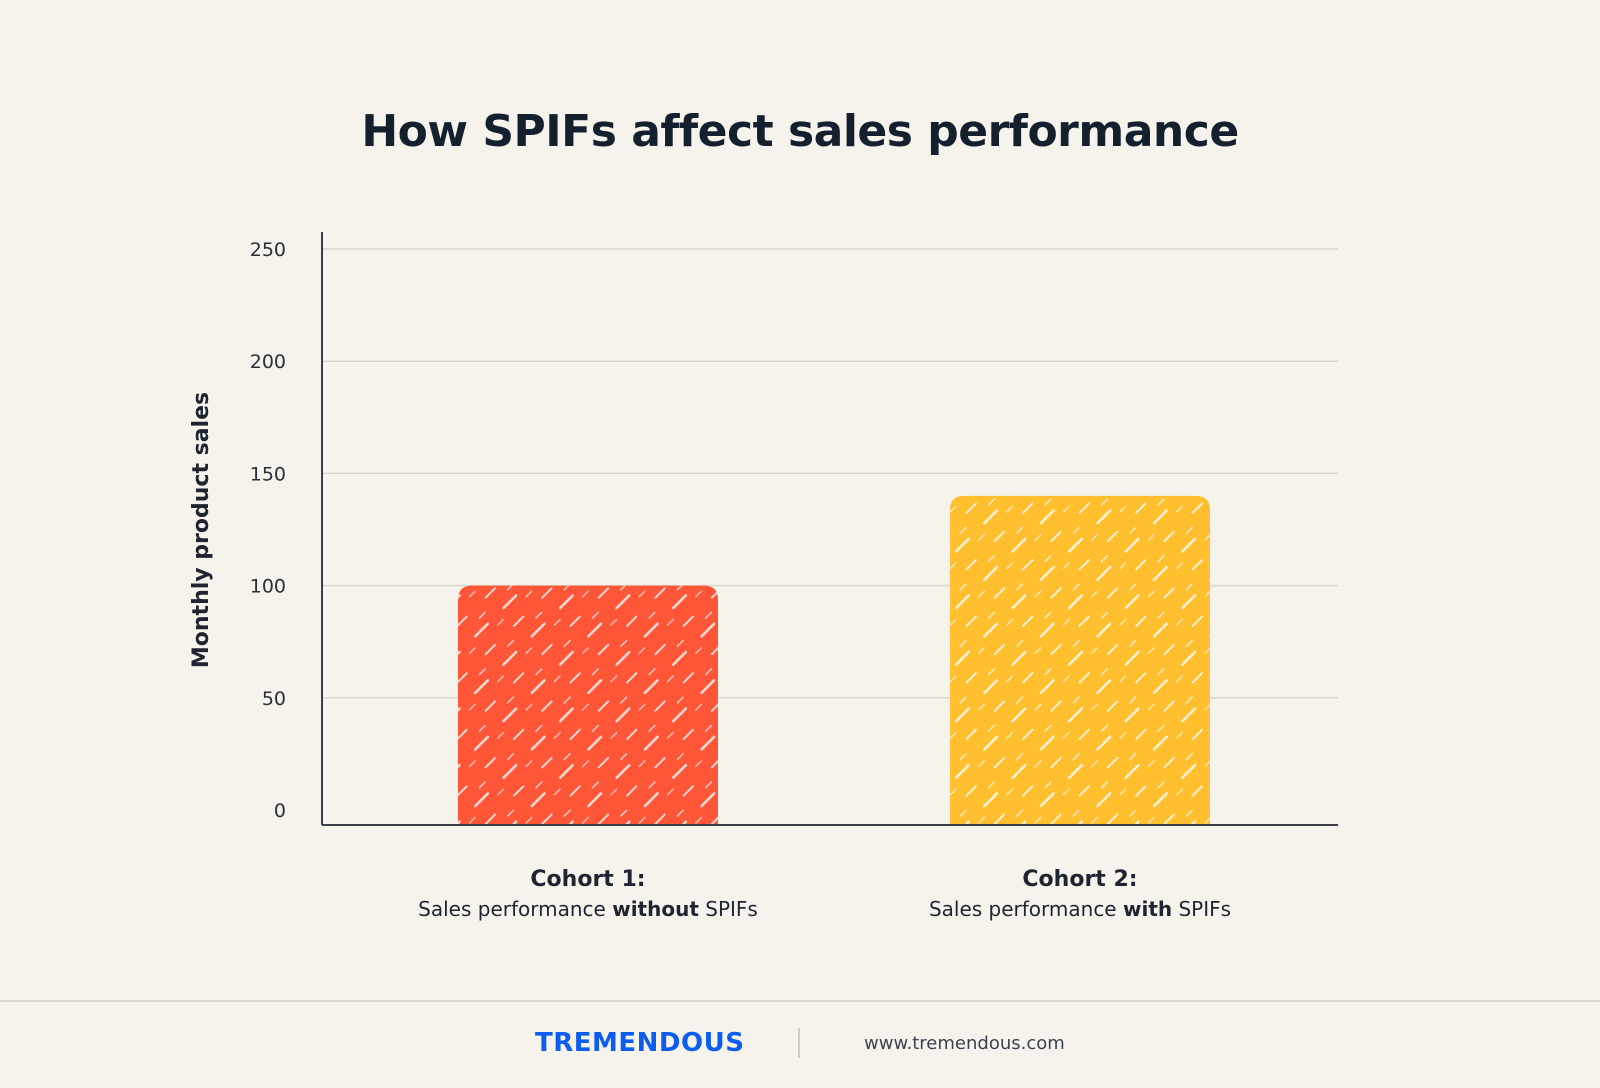 The width and height of the screenshot is (1600, 1088). I want to click on category-title-1: Cohort 1:, so click(587, 879).